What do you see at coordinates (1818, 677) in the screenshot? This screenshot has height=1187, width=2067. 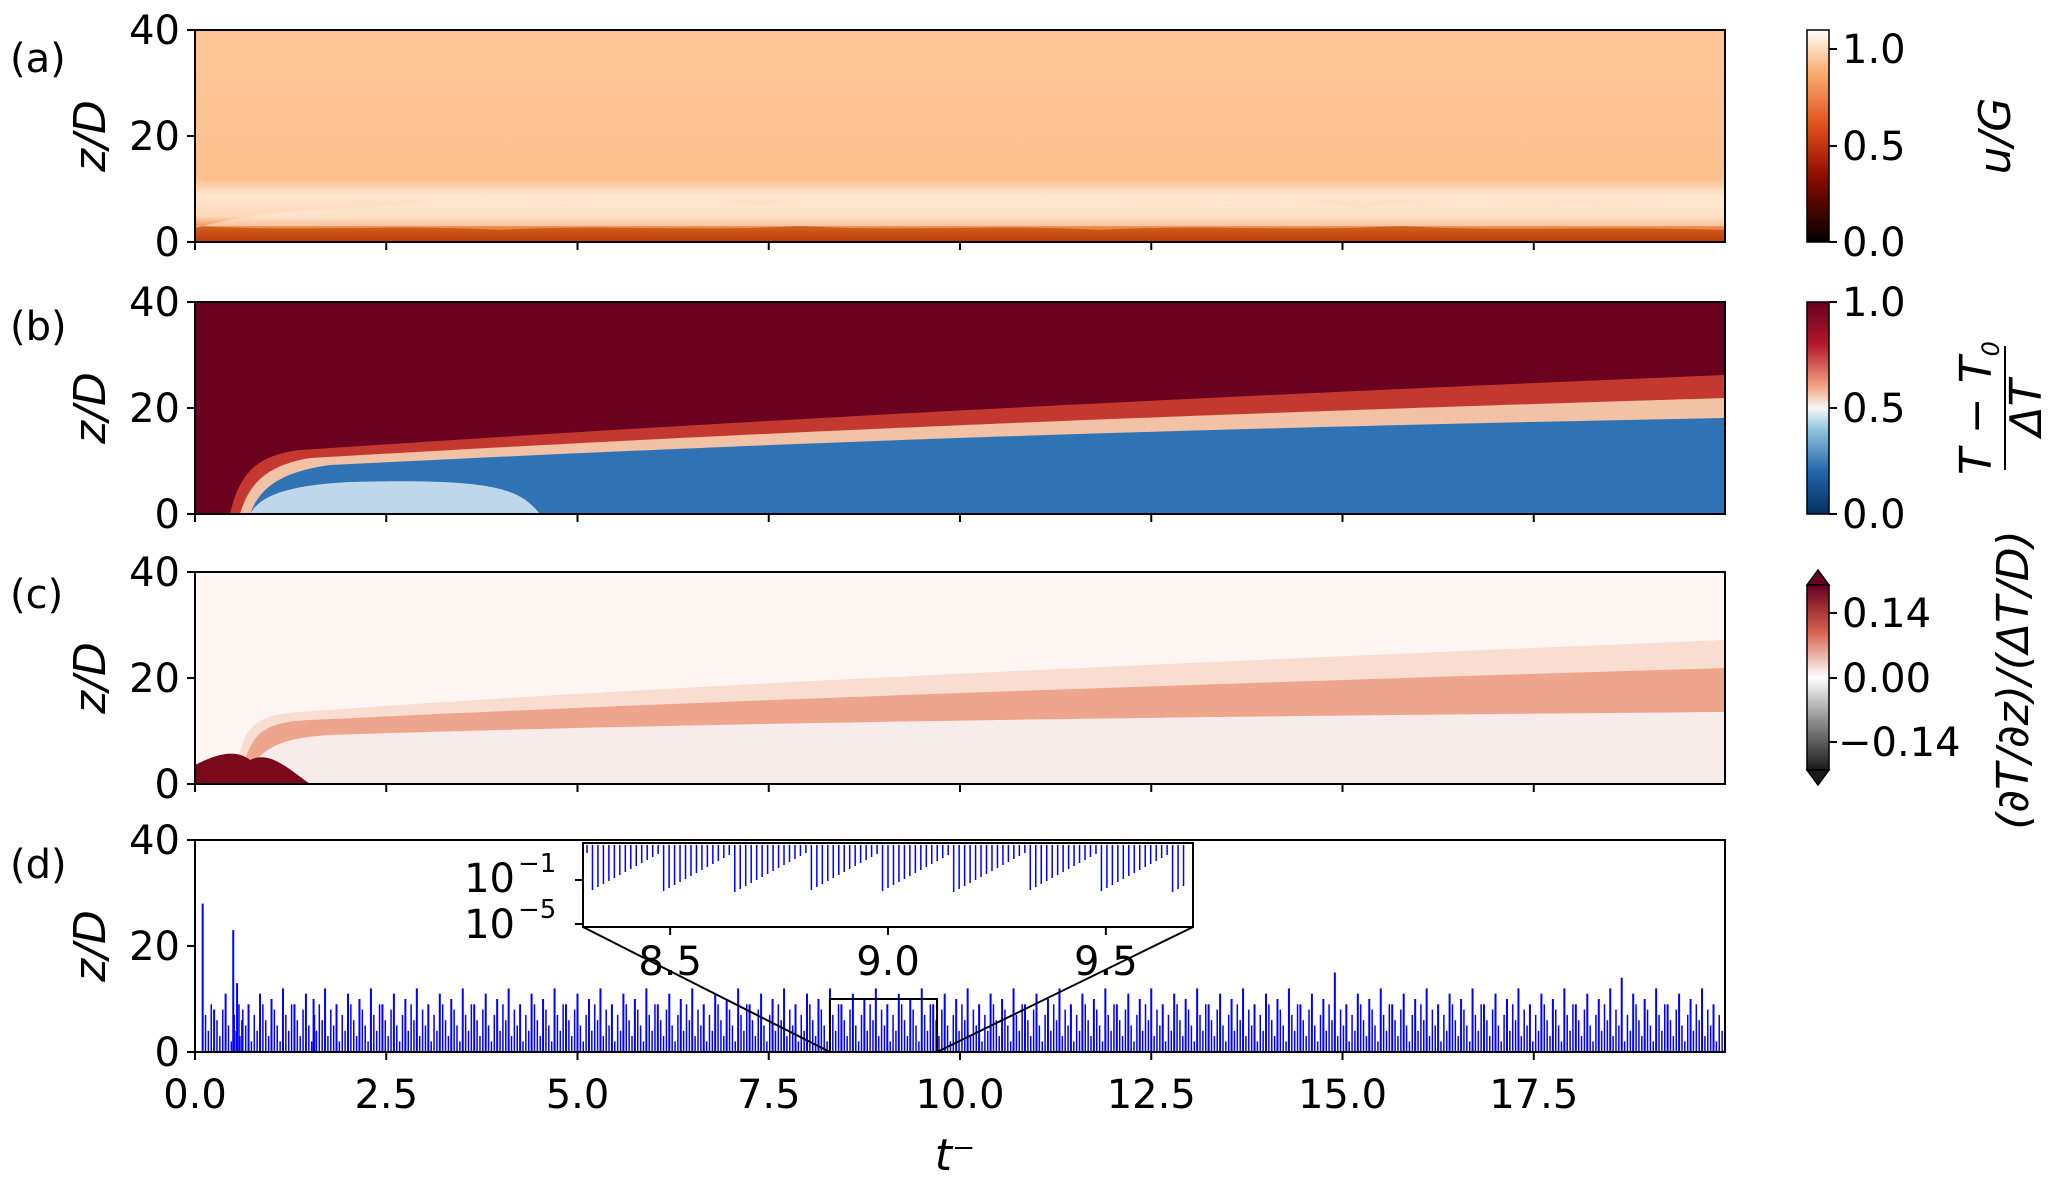 I see `colorbar-c-bar` at bounding box center [1818, 677].